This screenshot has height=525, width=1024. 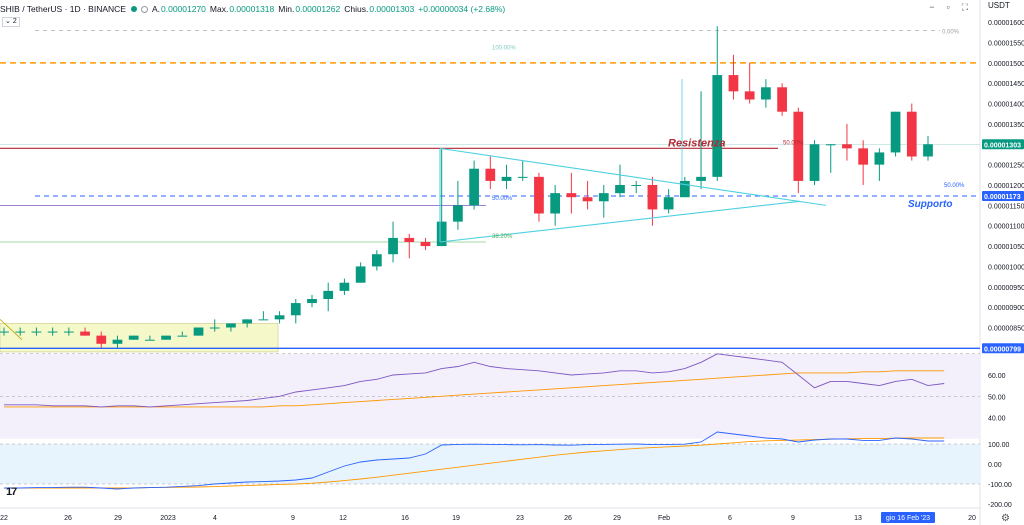 I want to click on support-label: Supporto, so click(x=930, y=204).